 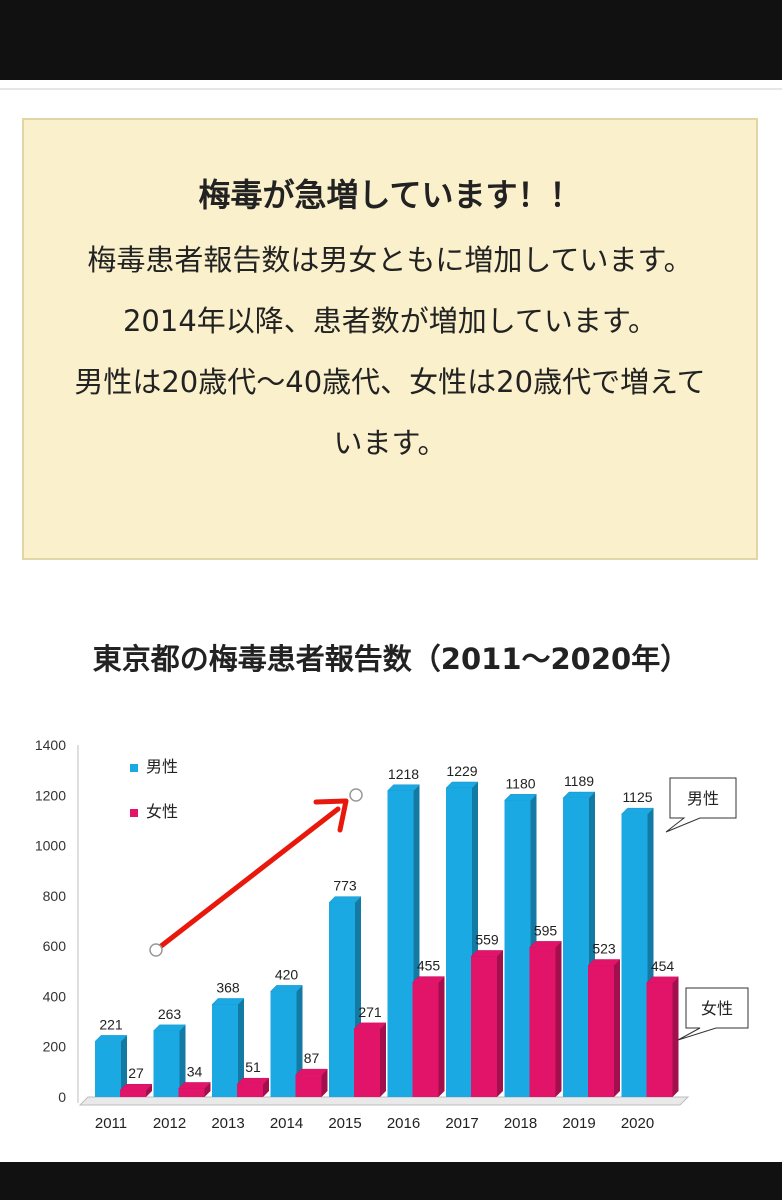 What do you see at coordinates (663, 966) in the screenshot?
I see `data-label: 454` at bounding box center [663, 966].